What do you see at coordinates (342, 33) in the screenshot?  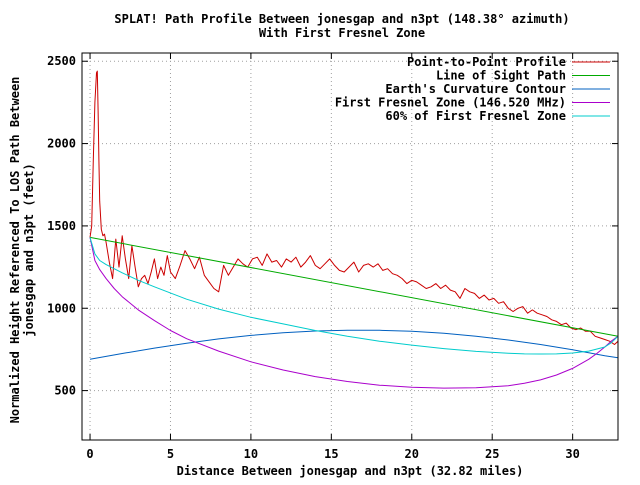 I see `chart-subtitle: With First Fresnel Zone` at bounding box center [342, 33].